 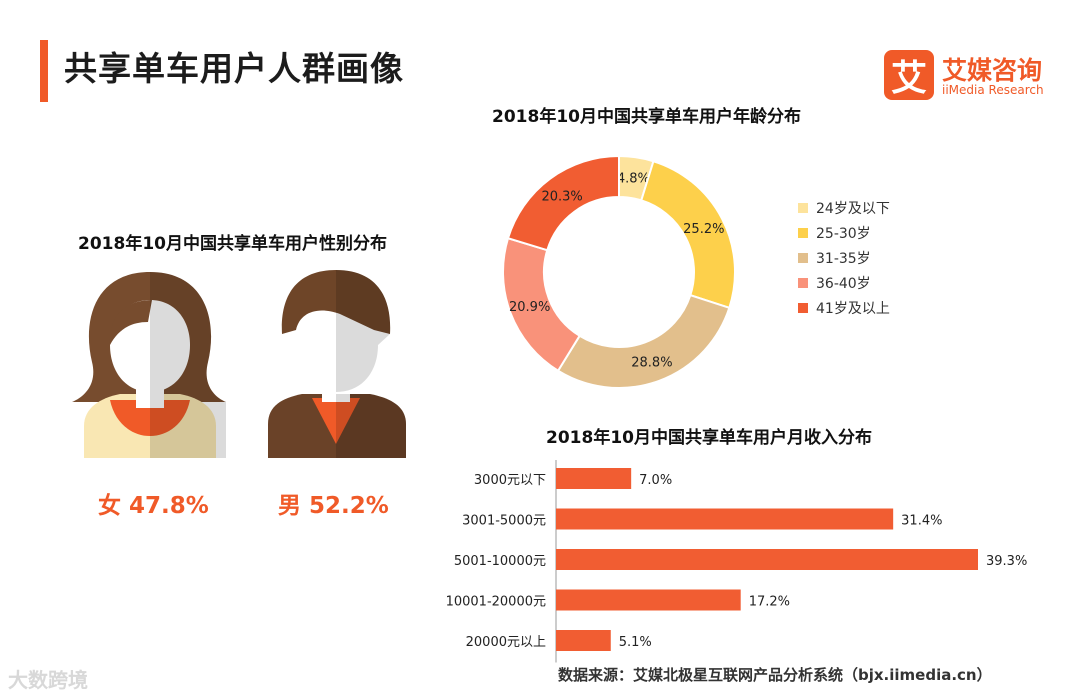 I want to click on age-slice-label-1: 25.2%, so click(x=703, y=229).